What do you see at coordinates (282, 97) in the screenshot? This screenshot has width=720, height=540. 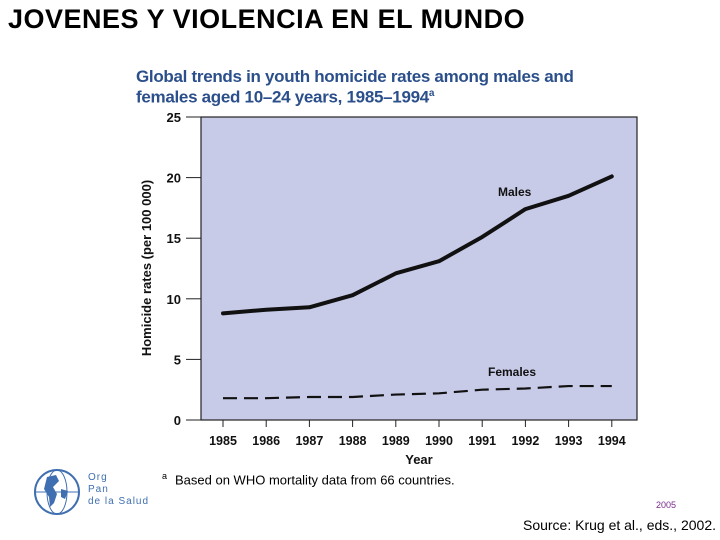 I see `chart-title-line-2-text: females aged 10–24 years, 1985–1994` at bounding box center [282, 97].